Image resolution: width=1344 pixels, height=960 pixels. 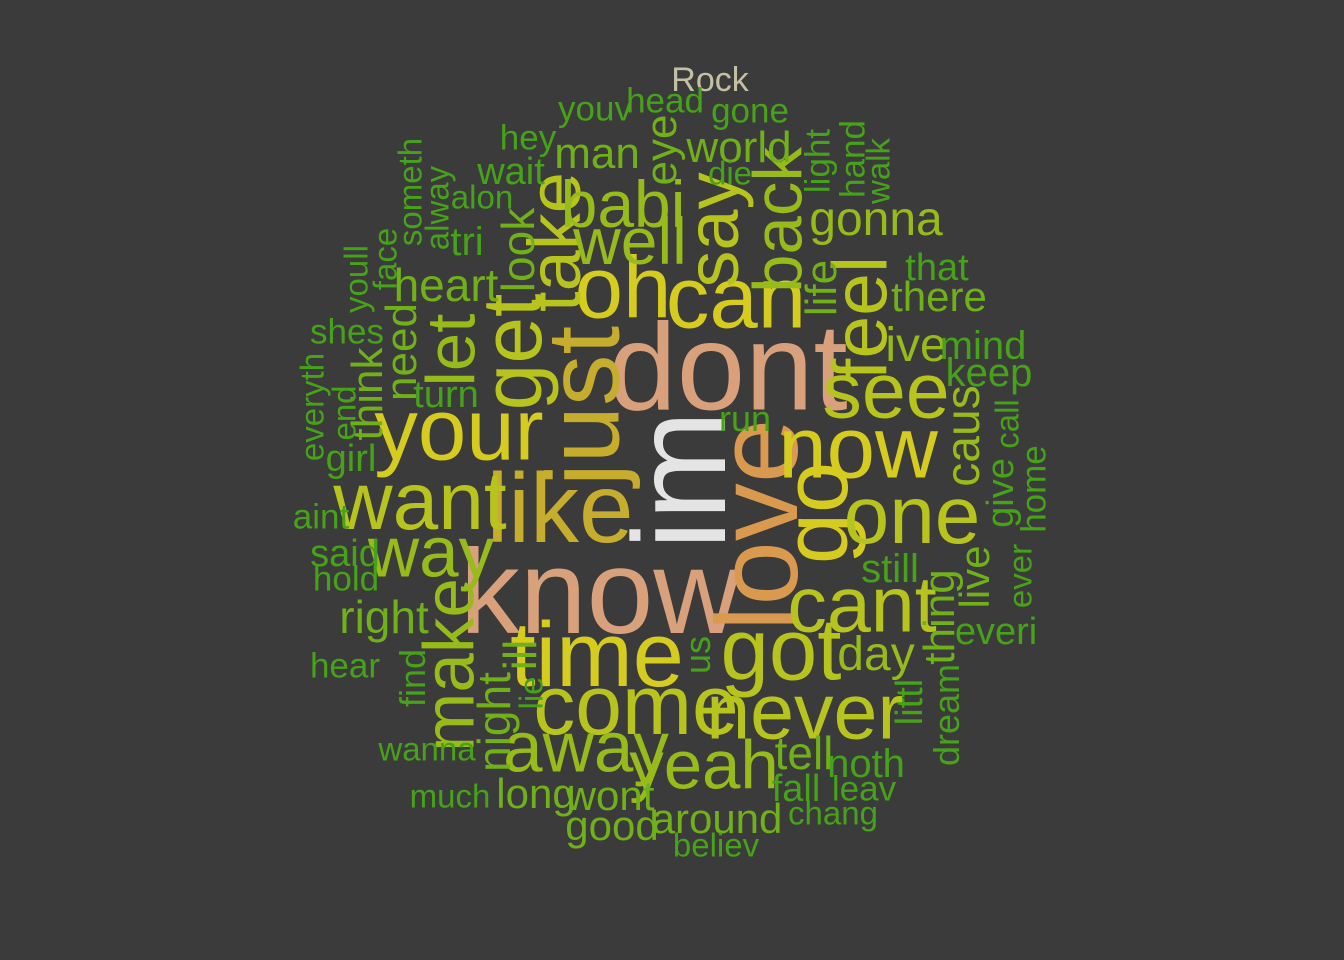 I want to click on cloud-word-never: never, so click(x=805, y=711).